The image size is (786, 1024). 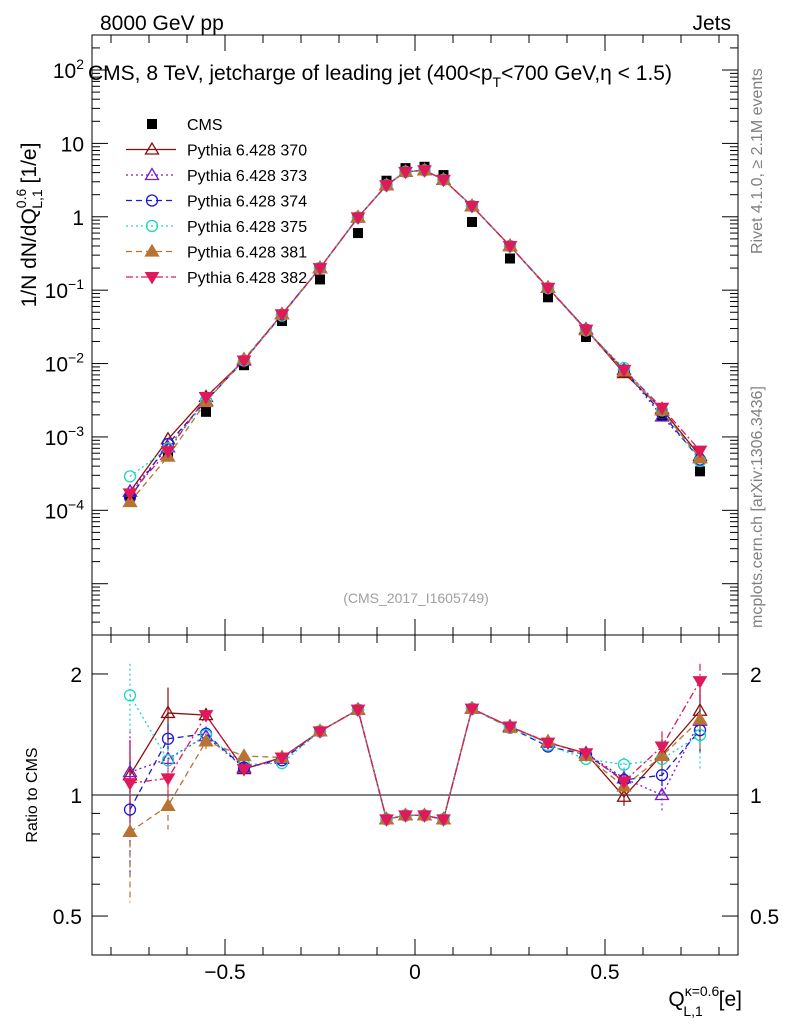 I want to click on legend-label-p382: Pythia 6.428 382, so click(x=247, y=278).